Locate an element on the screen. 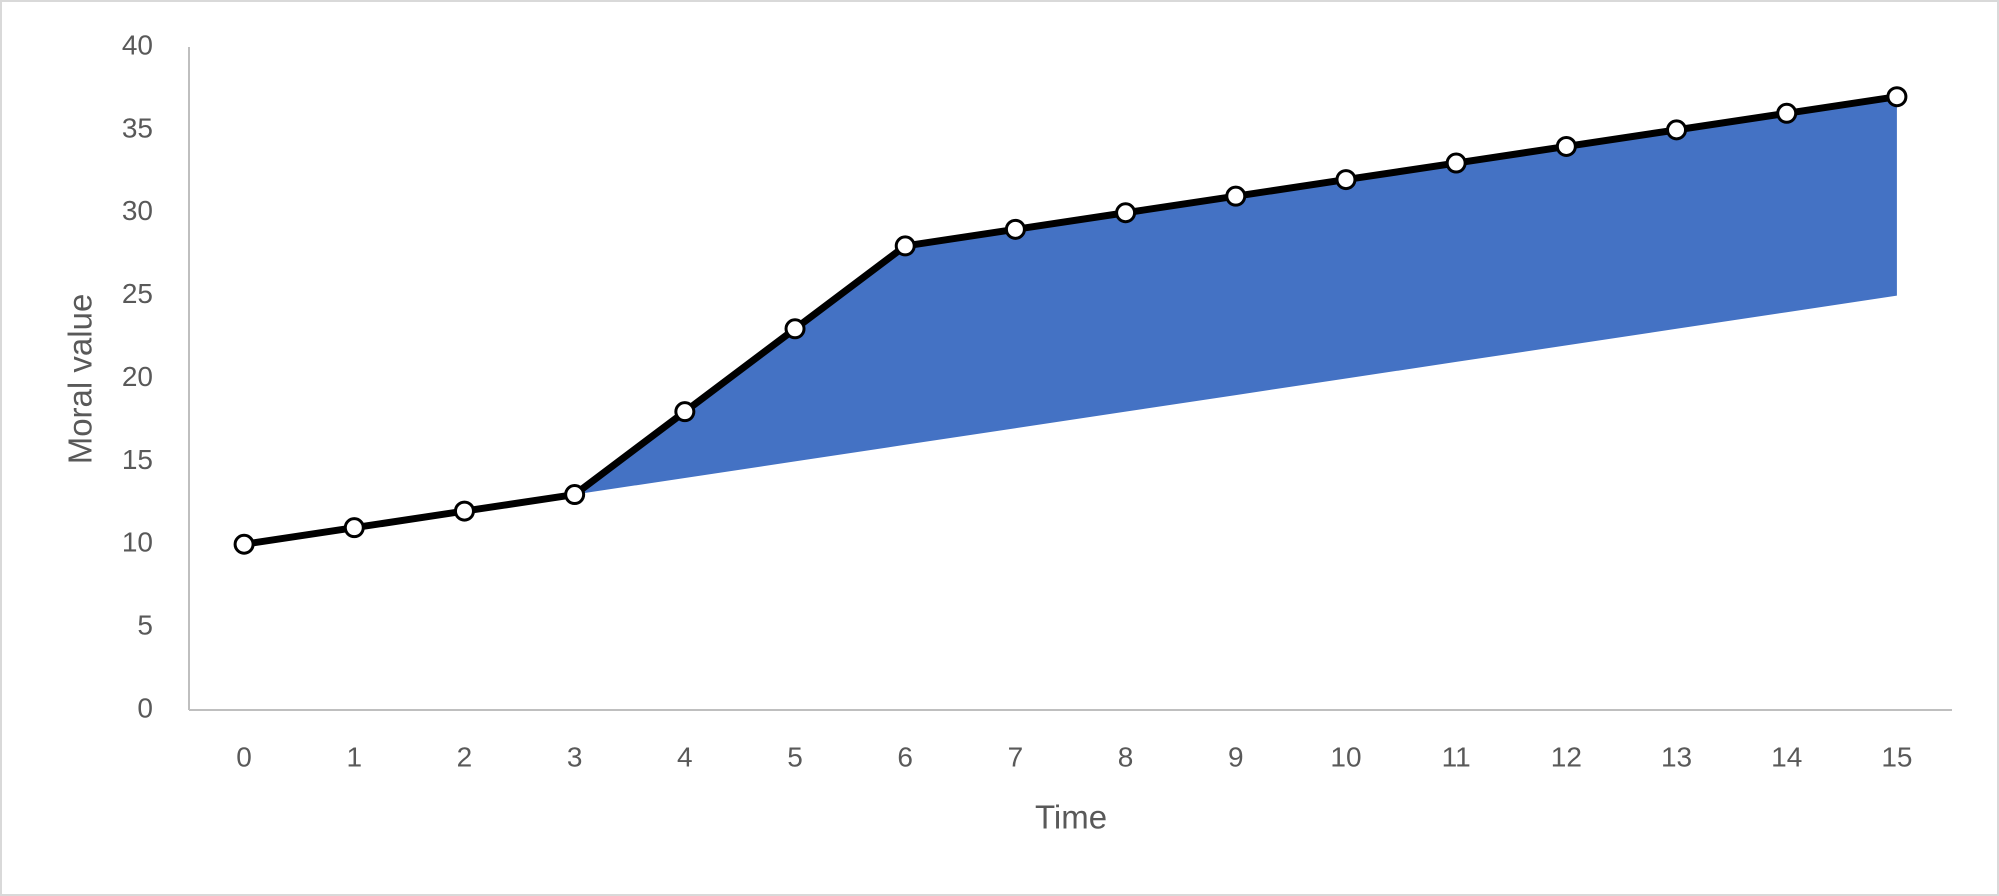 This screenshot has height=896, width=1999. y-tick-label: 5 is located at coordinates (145, 625).